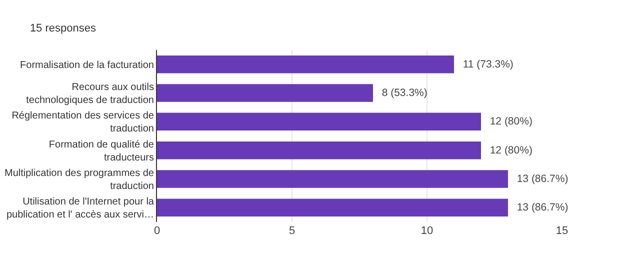 The height and width of the screenshot is (276, 624). What do you see at coordinates (402, 93) in the screenshot?
I see `data-label: 8 (53.3%)` at bounding box center [402, 93].